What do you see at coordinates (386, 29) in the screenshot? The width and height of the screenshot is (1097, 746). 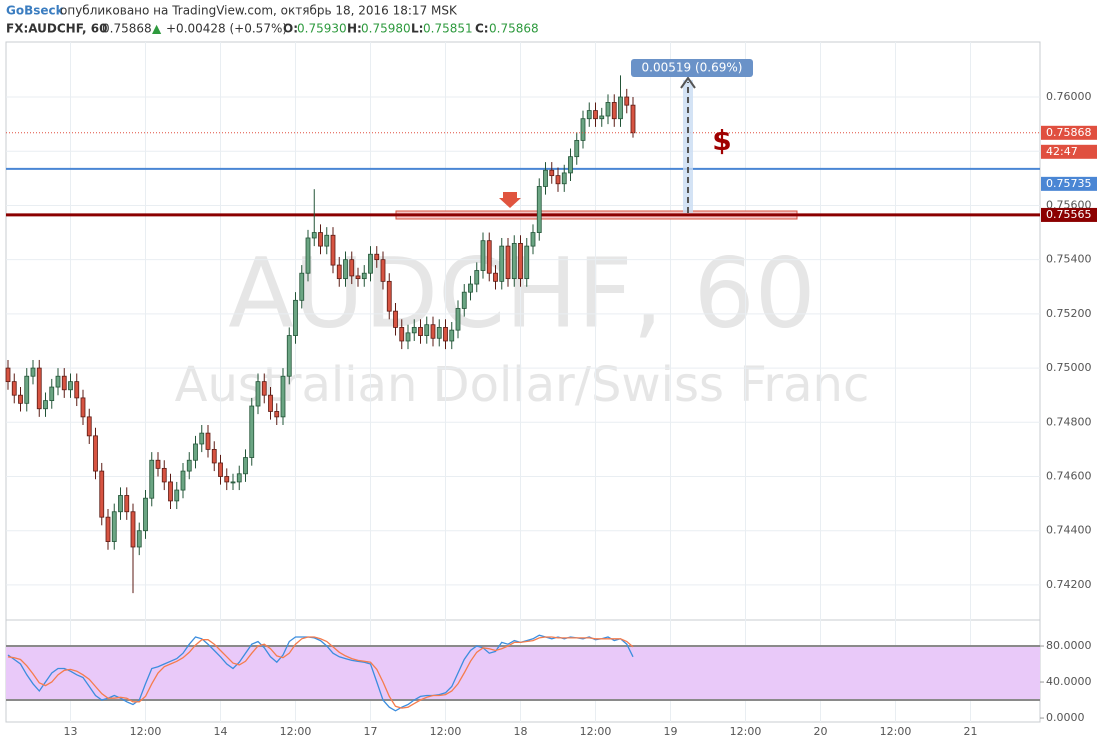 I see `high: 0.75980` at bounding box center [386, 29].